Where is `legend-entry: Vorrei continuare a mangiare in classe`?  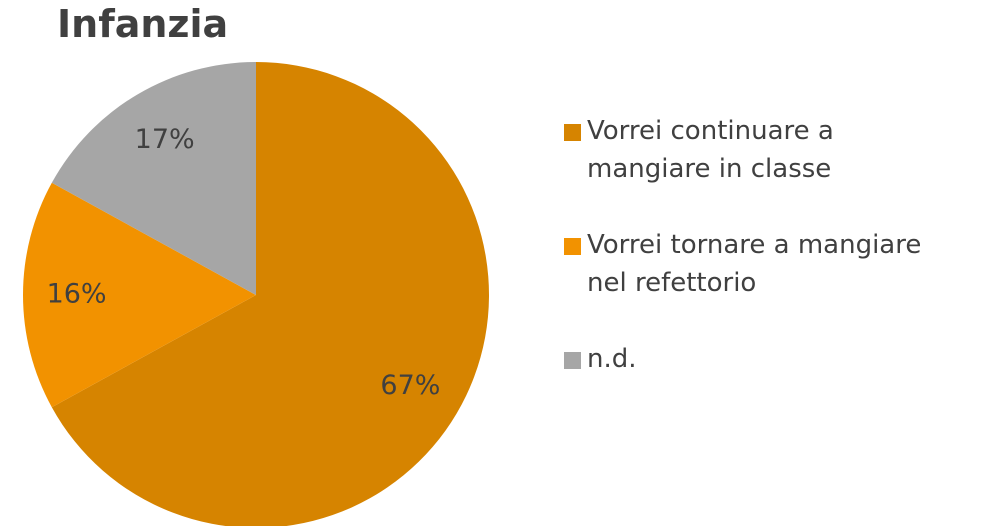 legend-entry: Vorrei continuare a mangiare in classe is located at coordinates (774, 150).